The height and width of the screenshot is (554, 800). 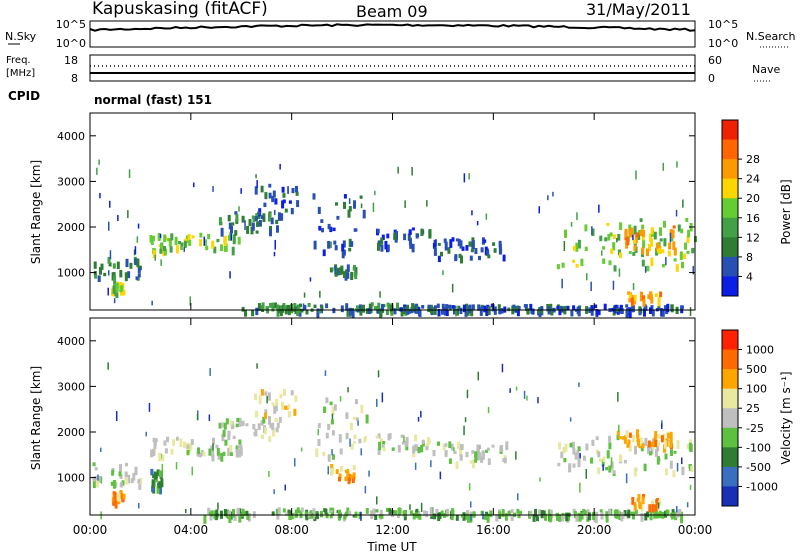 I want to click on y-tick-label: 3000, so click(x=71, y=386).